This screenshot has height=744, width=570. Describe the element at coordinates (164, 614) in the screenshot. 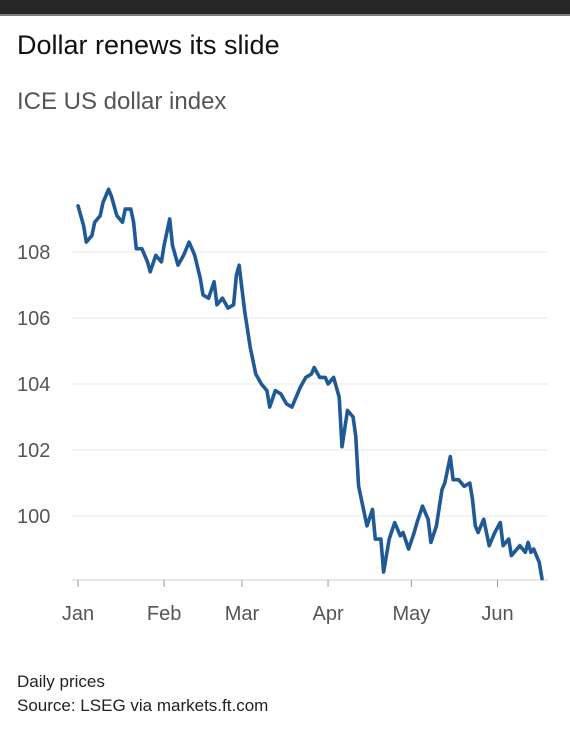

I see `x-tick-label: Feb` at that location.